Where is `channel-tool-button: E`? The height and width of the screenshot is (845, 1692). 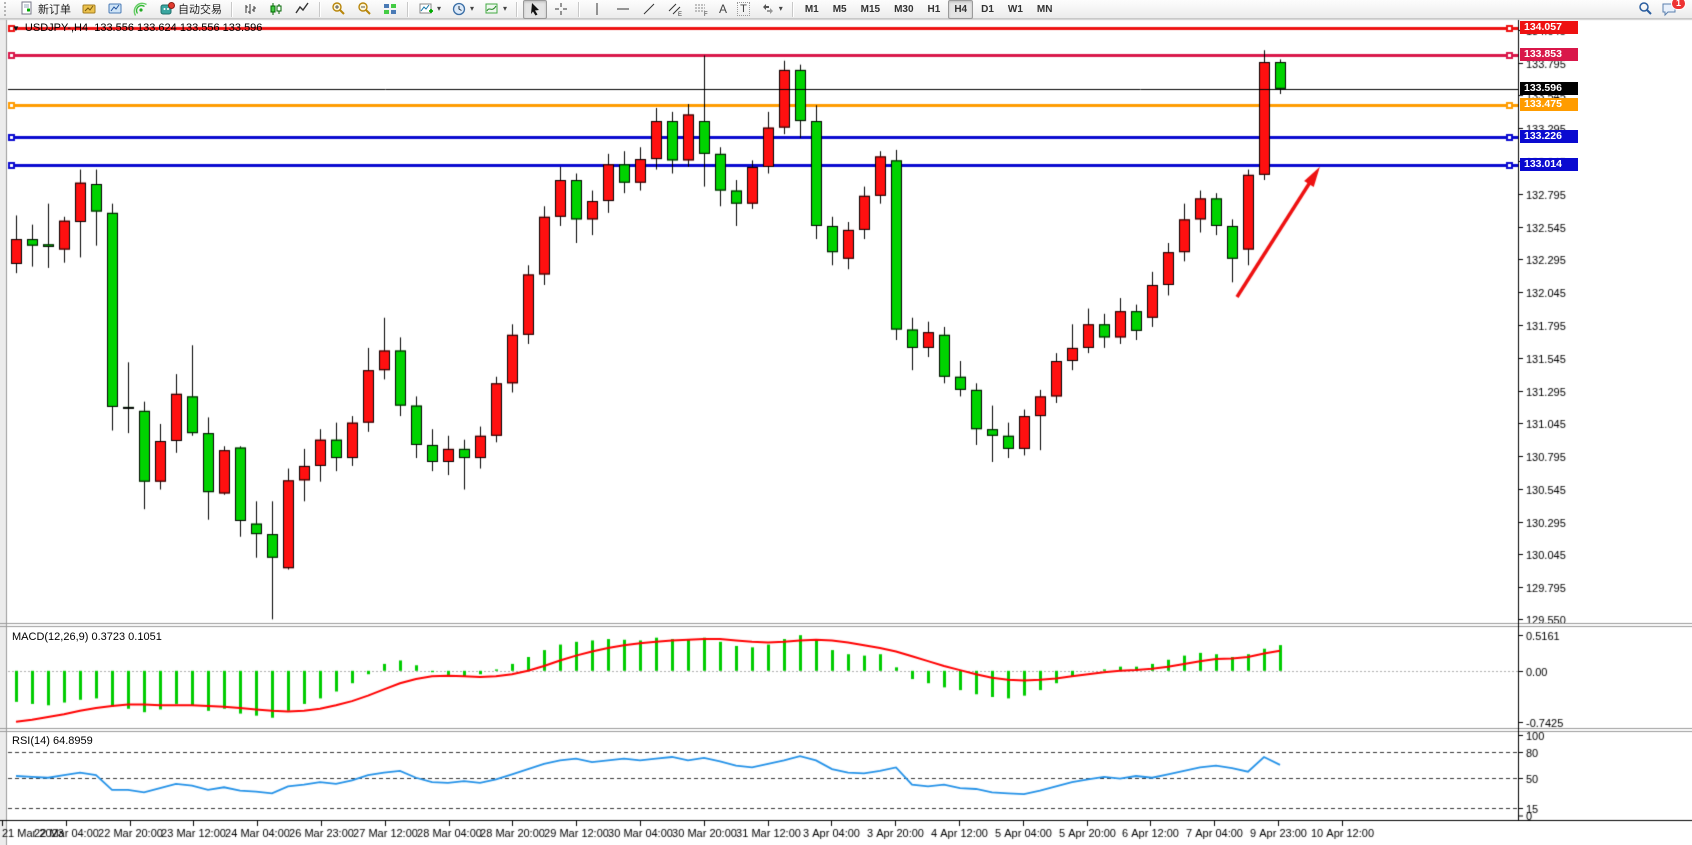
channel-tool-button: E is located at coordinates (675, 9).